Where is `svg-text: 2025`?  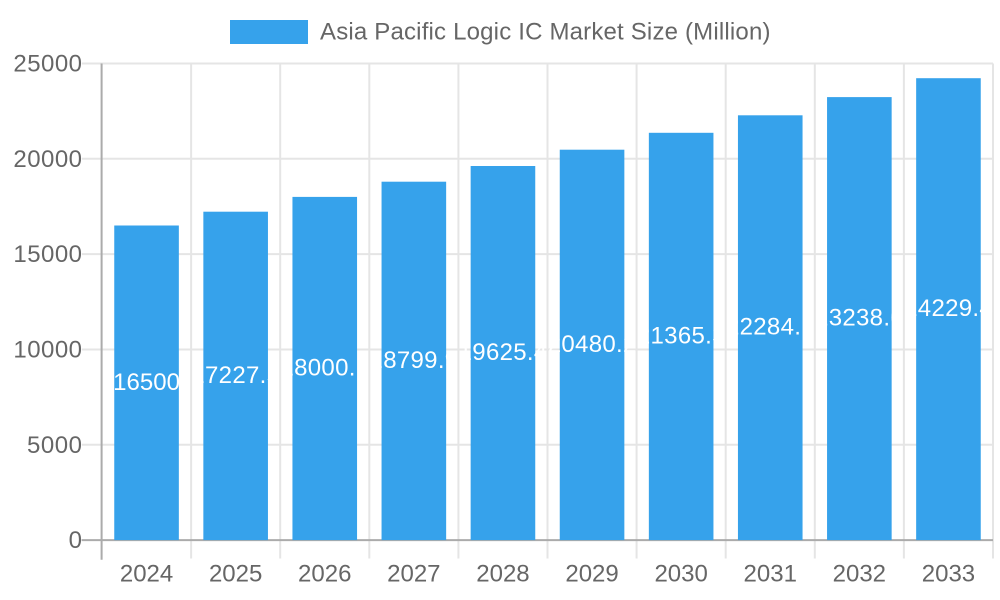 svg-text: 2025 is located at coordinates (235, 574).